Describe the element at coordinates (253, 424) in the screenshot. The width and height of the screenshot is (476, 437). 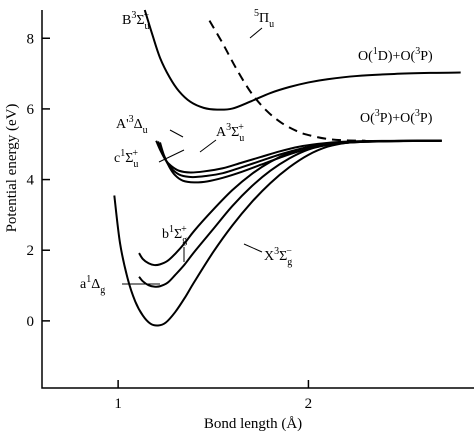
I see `x-axis-label: Bond length (Å)` at that location.